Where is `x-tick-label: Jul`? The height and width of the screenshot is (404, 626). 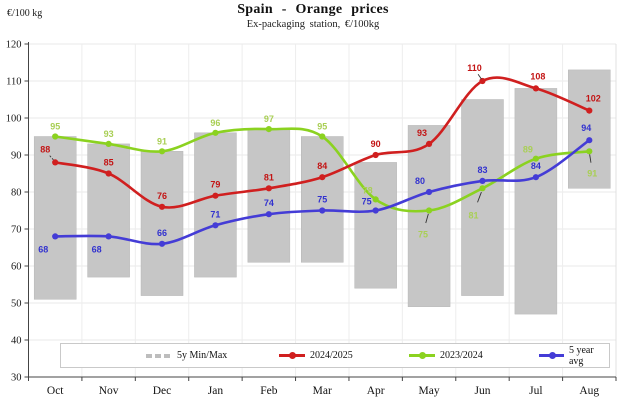
x-tick-label: Jul is located at coordinates (535, 391).